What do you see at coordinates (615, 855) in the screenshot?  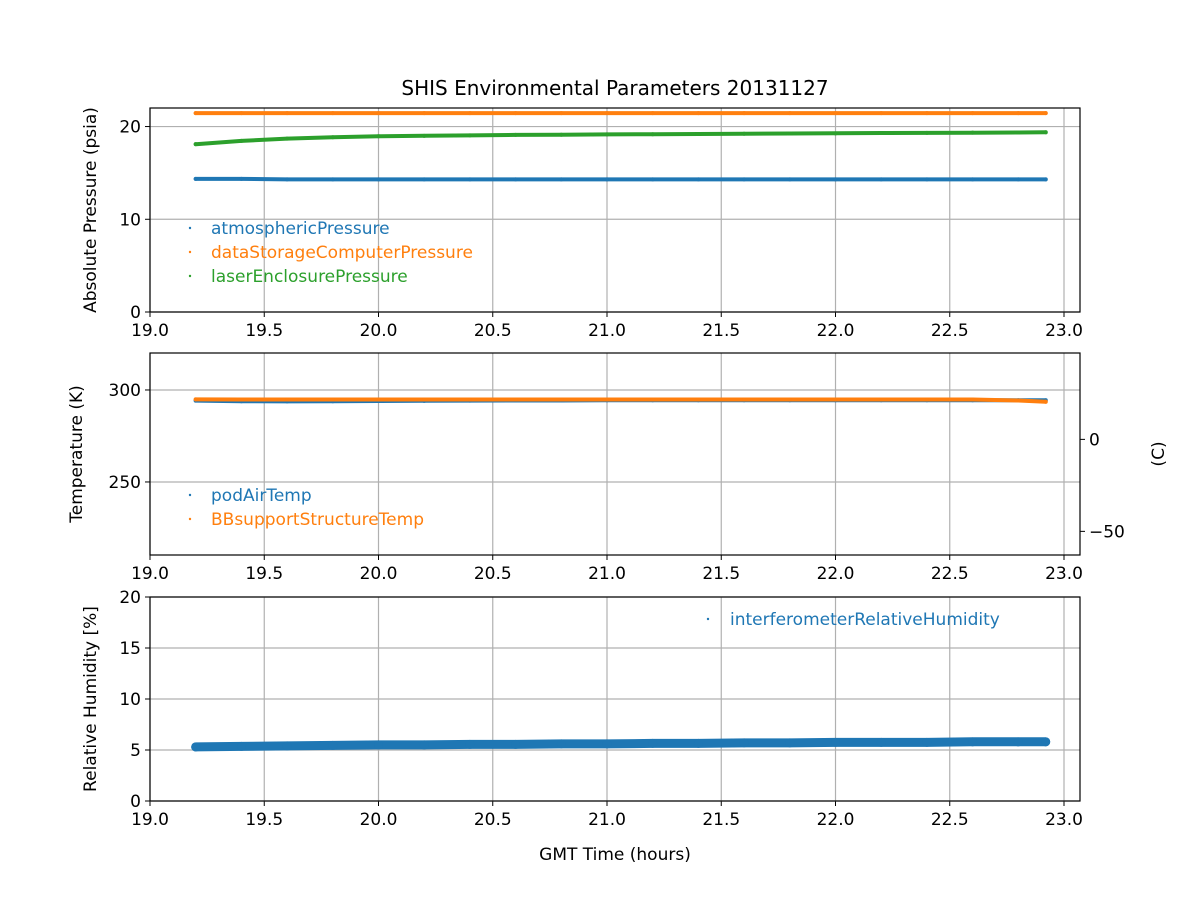 I see `x-axis-label: GMT Time (hours)` at bounding box center [615, 855].